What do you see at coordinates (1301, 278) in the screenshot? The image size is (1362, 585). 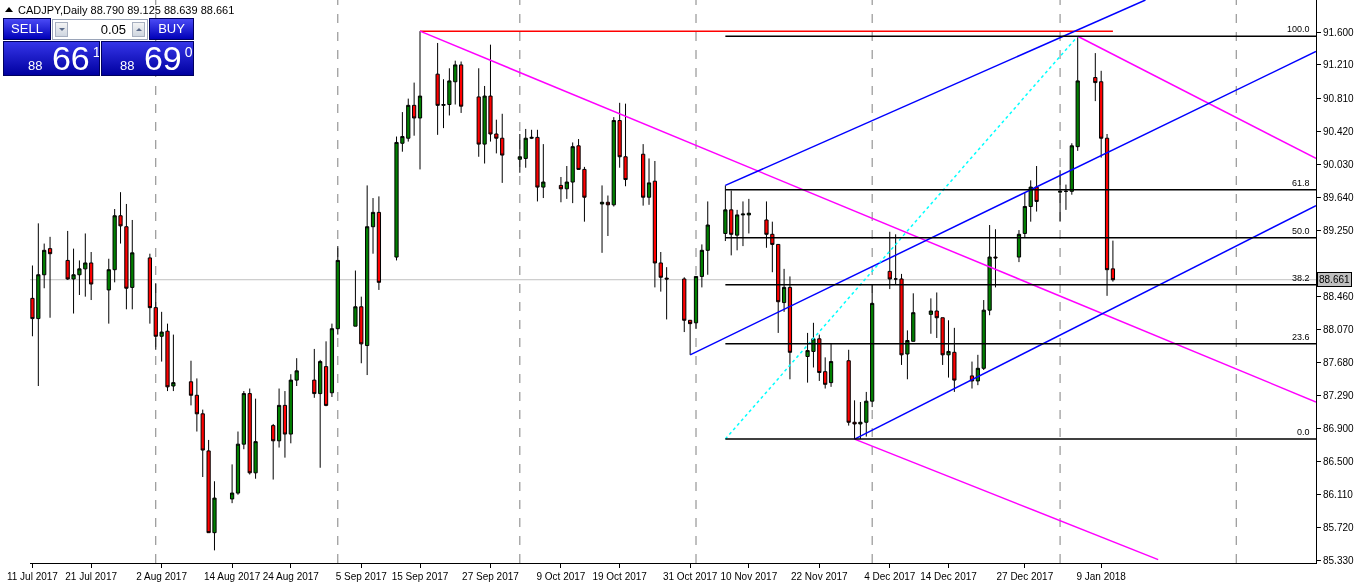 I see `annotation: 38.2` at bounding box center [1301, 278].